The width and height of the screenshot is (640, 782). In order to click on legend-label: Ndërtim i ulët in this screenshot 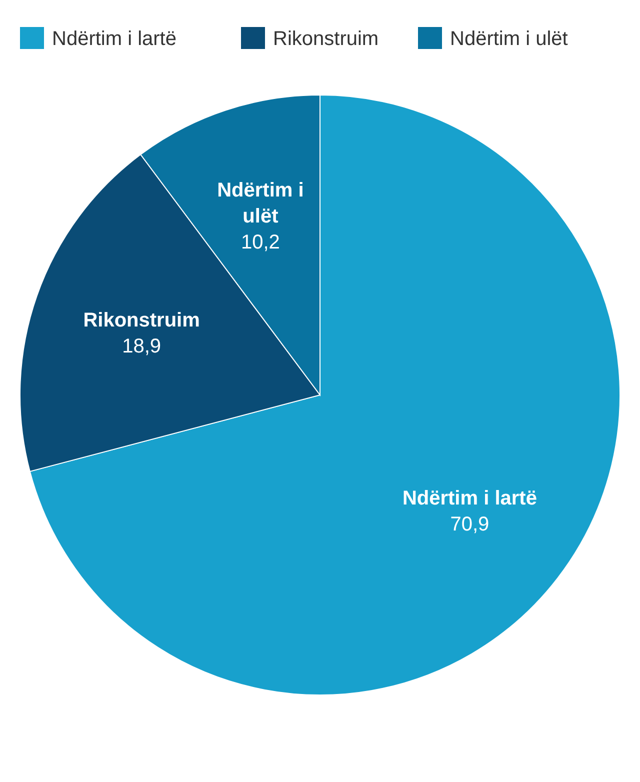, I will do `click(509, 39)`.